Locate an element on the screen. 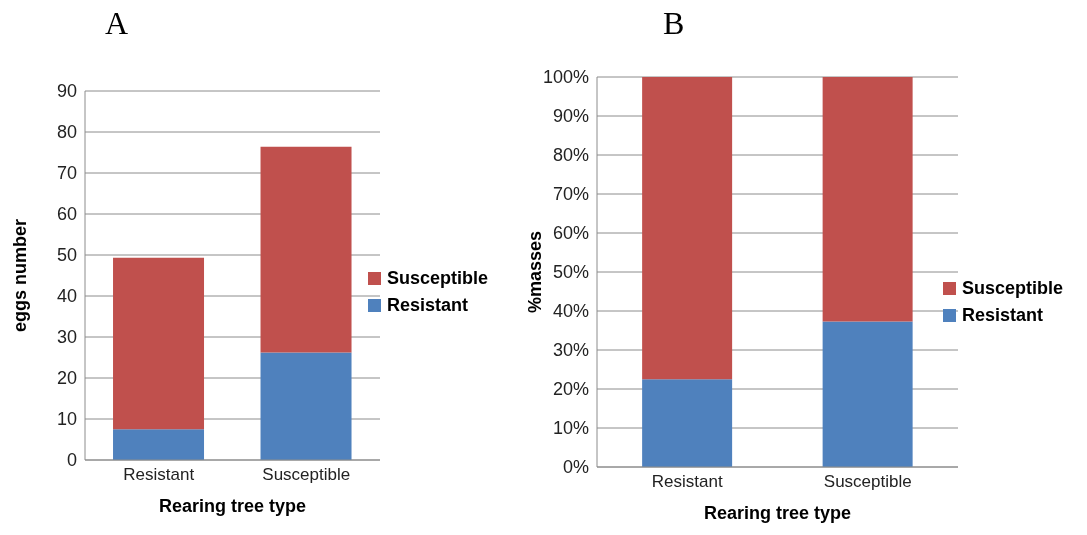  y-tick-label: 0 is located at coordinates (71, 460).